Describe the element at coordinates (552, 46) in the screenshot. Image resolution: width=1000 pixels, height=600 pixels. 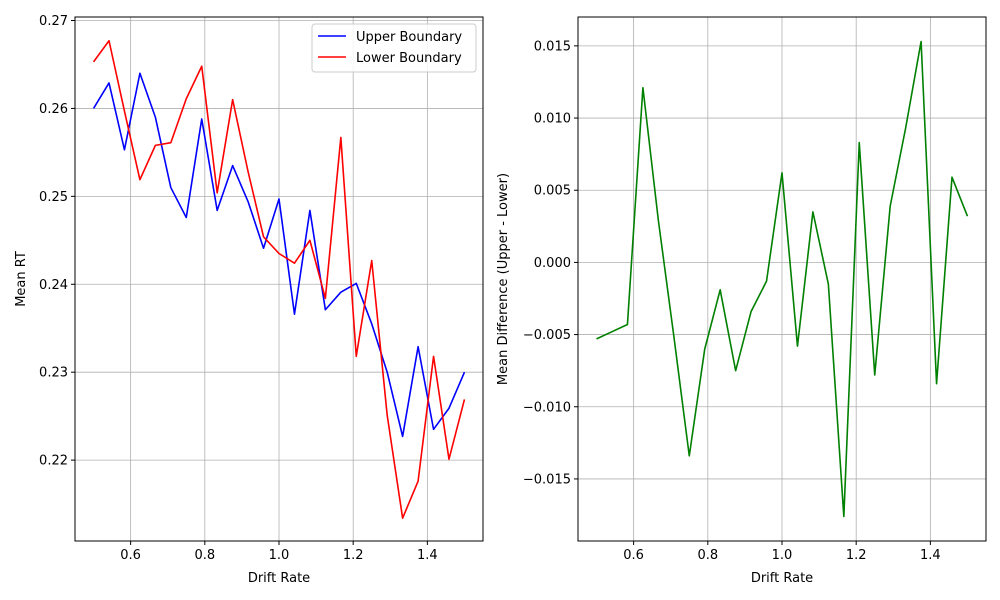
I see `y-tick-label: 0.015` at that location.